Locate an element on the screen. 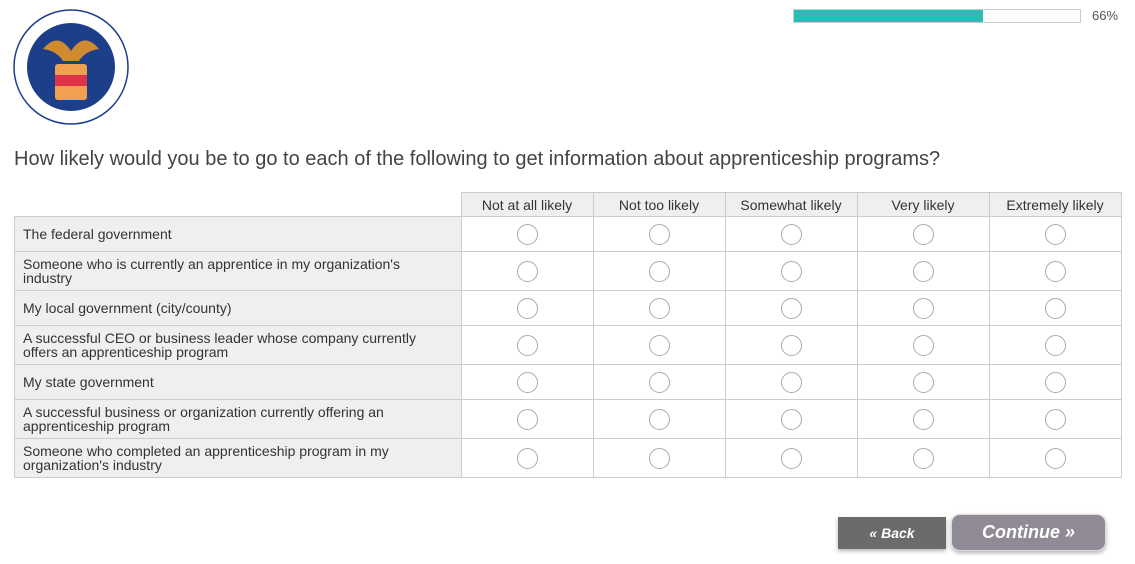 This screenshot has width=1135, height=564. column-header: Not at all likely is located at coordinates (527, 204).